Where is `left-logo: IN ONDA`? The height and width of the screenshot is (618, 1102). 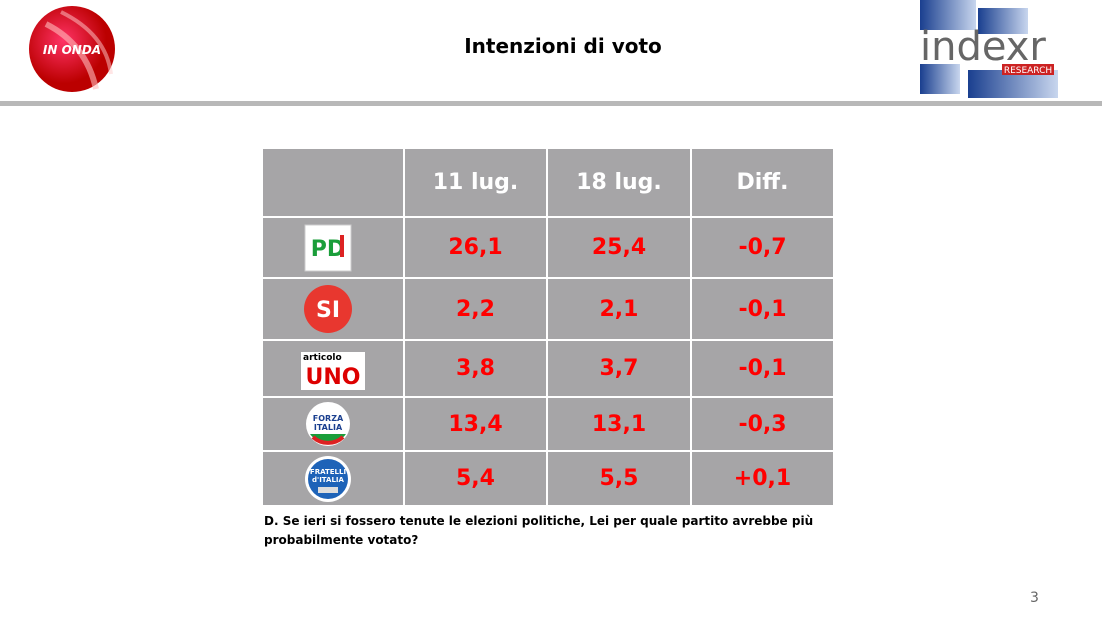
left-logo: IN ONDA is located at coordinates (72, 49).